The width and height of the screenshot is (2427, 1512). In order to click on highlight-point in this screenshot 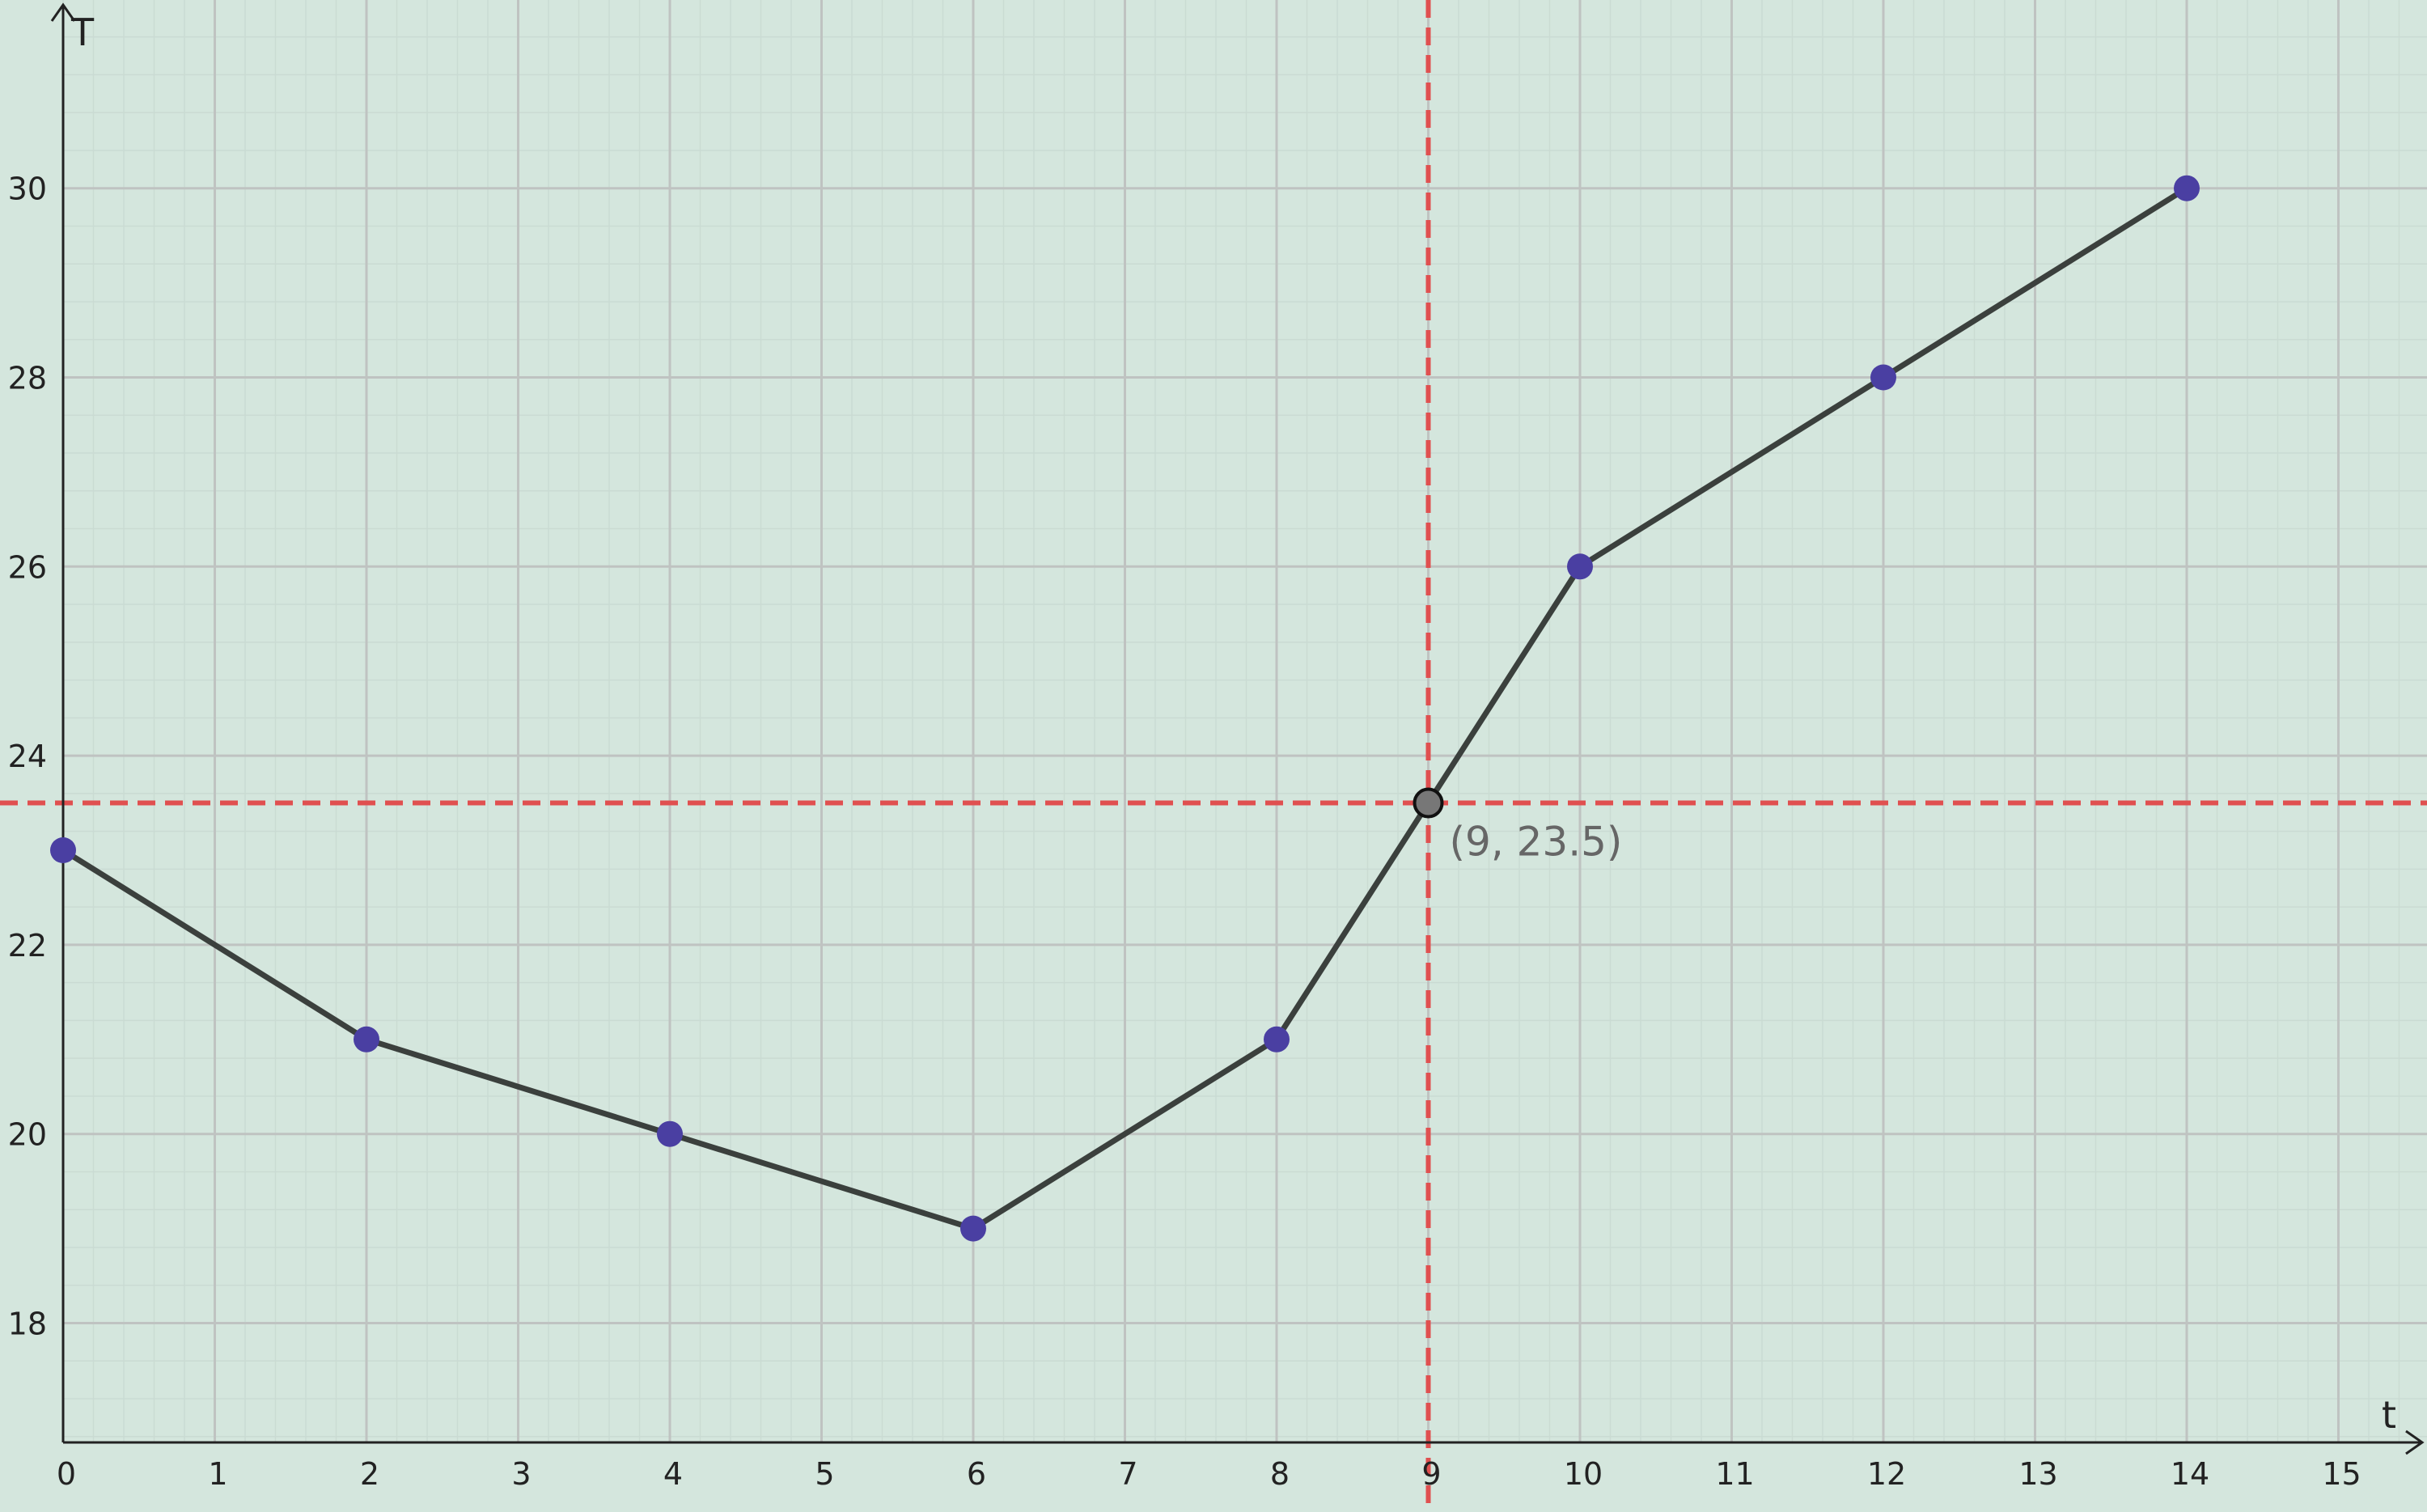, I will do `click(1429, 803)`.